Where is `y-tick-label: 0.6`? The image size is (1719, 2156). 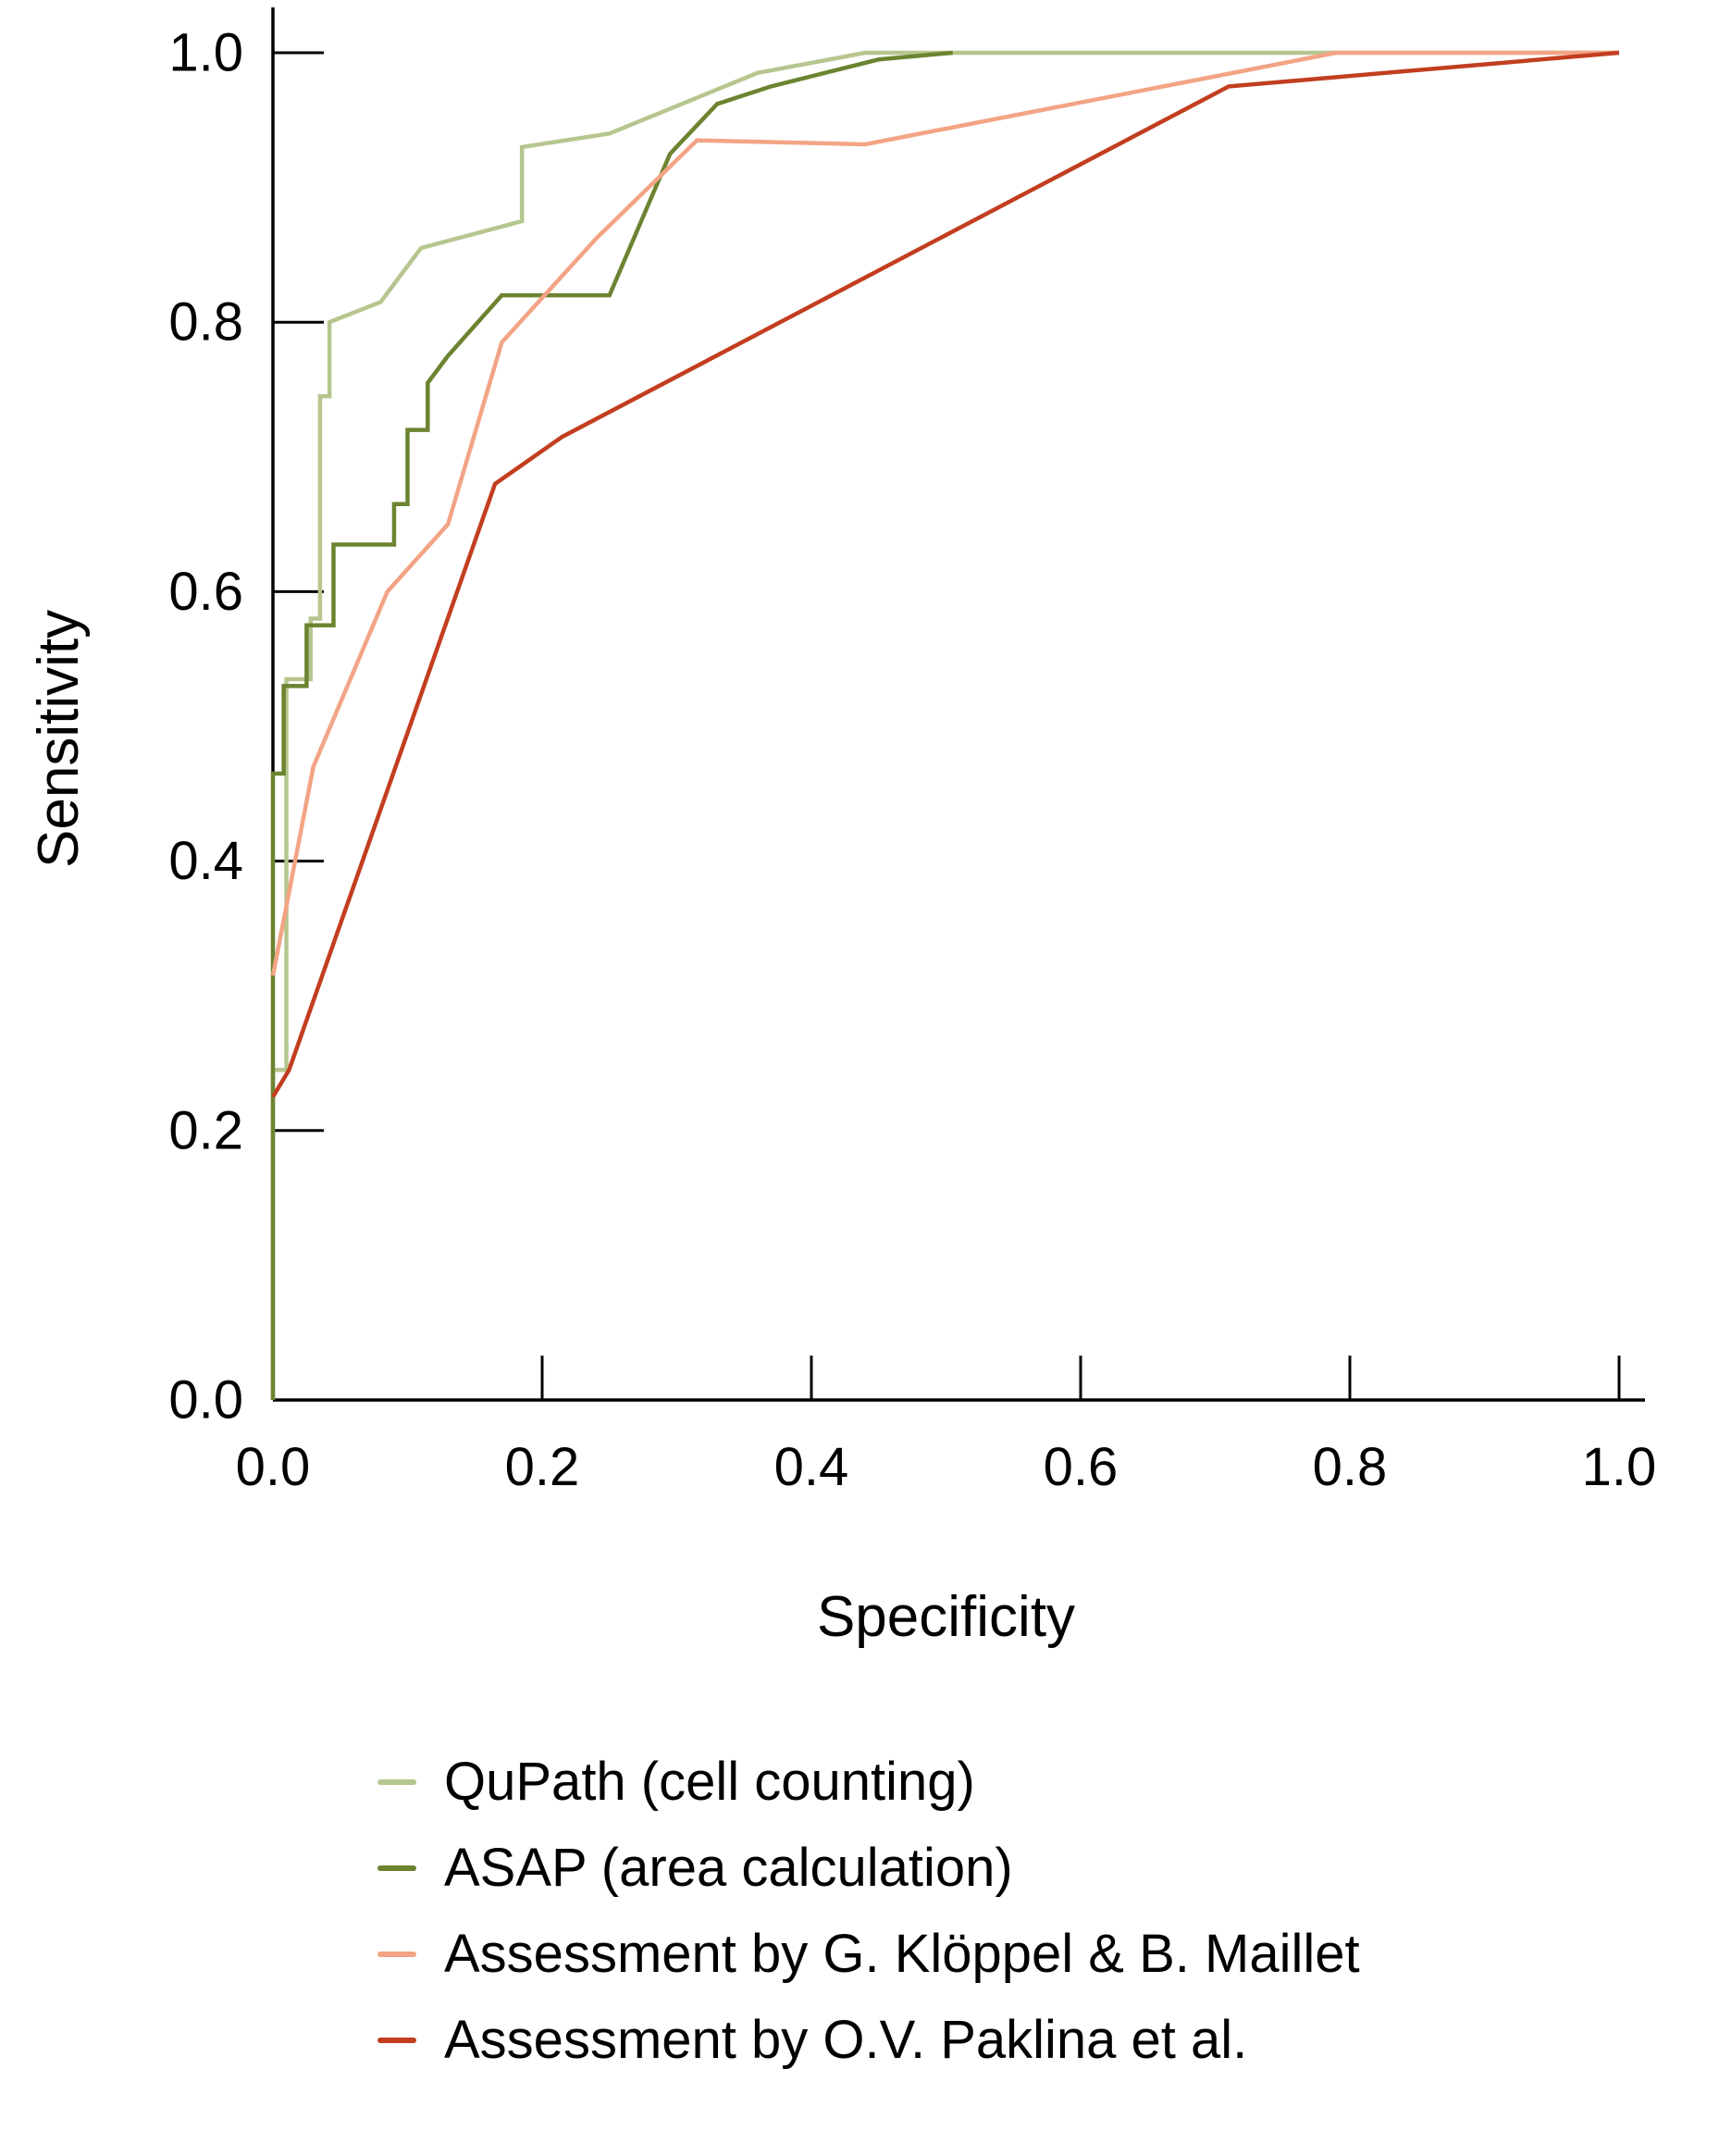
y-tick-label: 0.6 is located at coordinates (205, 592).